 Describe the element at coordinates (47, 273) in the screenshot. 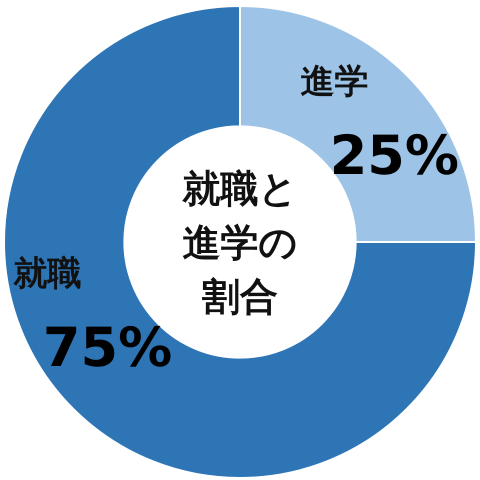

I see `slice-label: 就職` at that location.